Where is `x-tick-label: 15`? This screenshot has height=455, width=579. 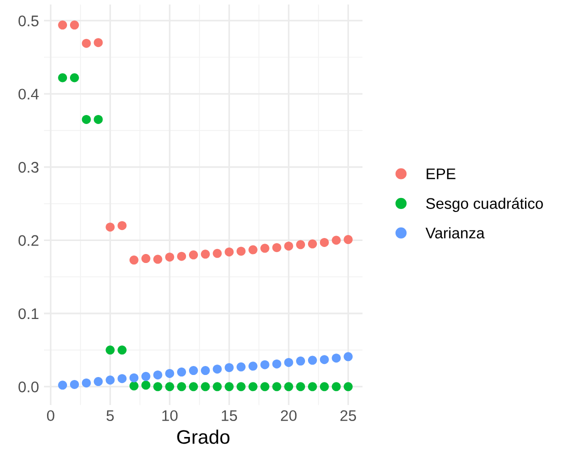
x-tick-label: 15 is located at coordinates (230, 416).